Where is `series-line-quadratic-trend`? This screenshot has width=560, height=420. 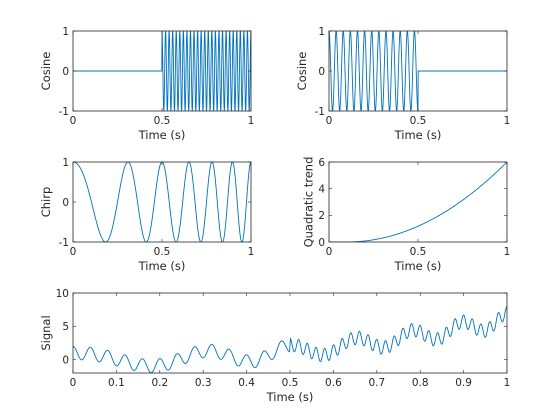 series-line-quadratic-trend is located at coordinates (418, 202).